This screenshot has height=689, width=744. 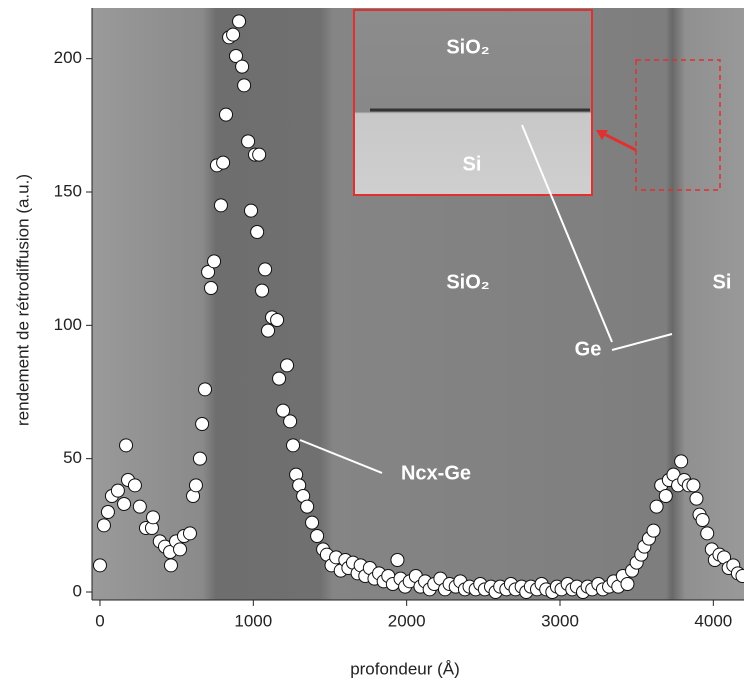 What do you see at coordinates (618, 141) in the screenshot?
I see `red-arrow` at bounding box center [618, 141].